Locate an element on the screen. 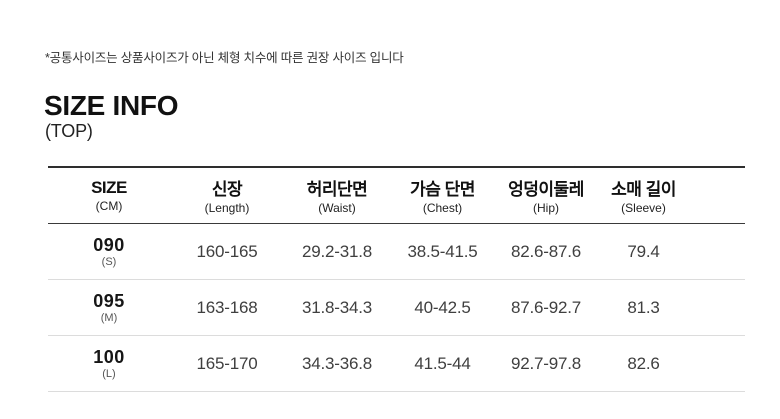  hip-cell: 82.6-87.6 is located at coordinates (546, 251).